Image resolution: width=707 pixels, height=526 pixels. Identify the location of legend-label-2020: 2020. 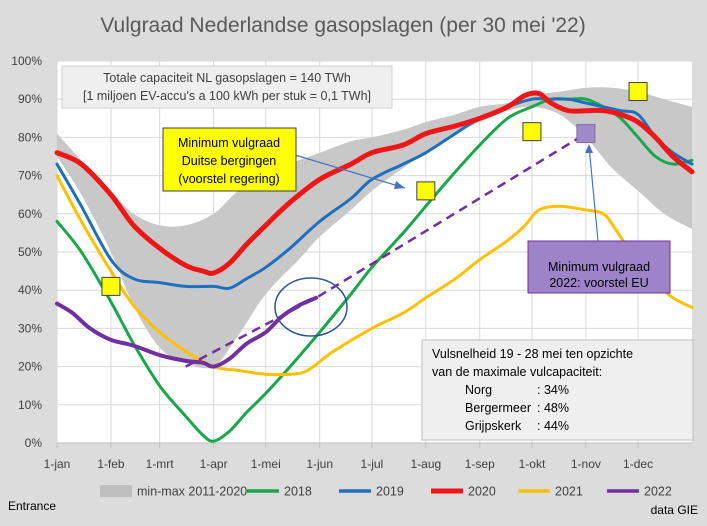
(482, 492).